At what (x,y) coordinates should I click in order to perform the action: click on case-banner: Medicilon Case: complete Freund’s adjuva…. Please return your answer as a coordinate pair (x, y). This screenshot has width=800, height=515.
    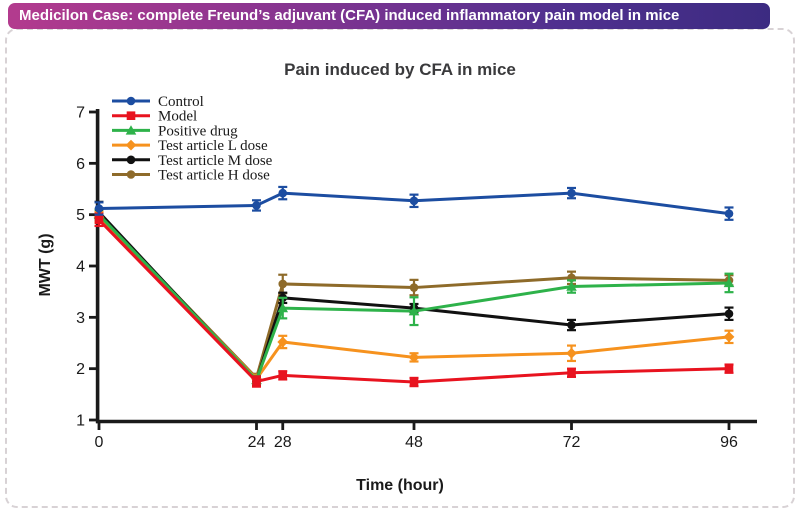
    Looking at the image, I should click on (389, 16).